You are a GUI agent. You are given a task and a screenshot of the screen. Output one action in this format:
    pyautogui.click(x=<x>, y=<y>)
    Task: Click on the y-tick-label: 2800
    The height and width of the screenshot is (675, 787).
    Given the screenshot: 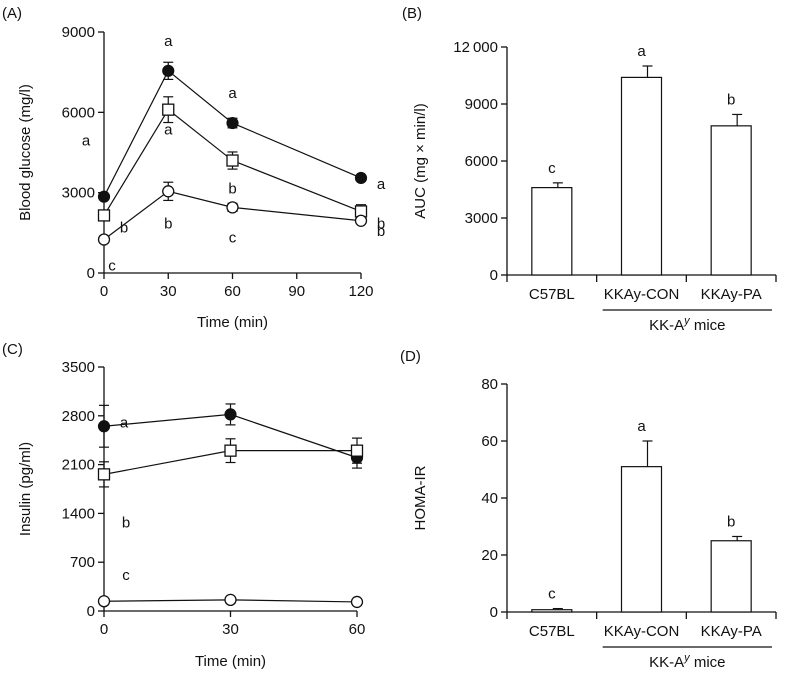 What is the action you would take?
    pyautogui.click(x=78, y=416)
    